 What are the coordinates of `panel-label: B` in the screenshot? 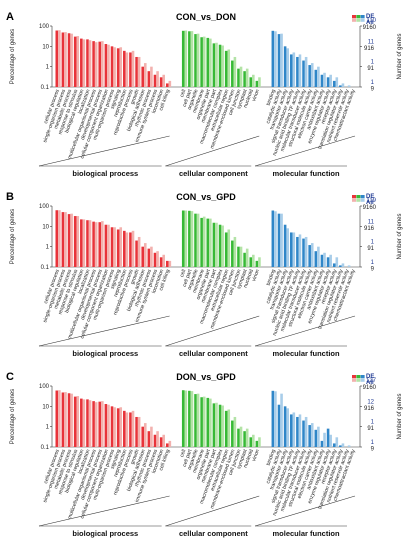 It's located at (10, 197).